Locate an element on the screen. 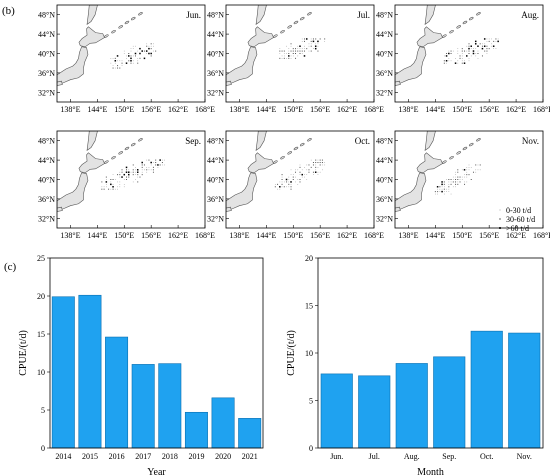 This screenshot has height=475, width=550. lat-tick-label: 48°N is located at coordinates (215, 141).